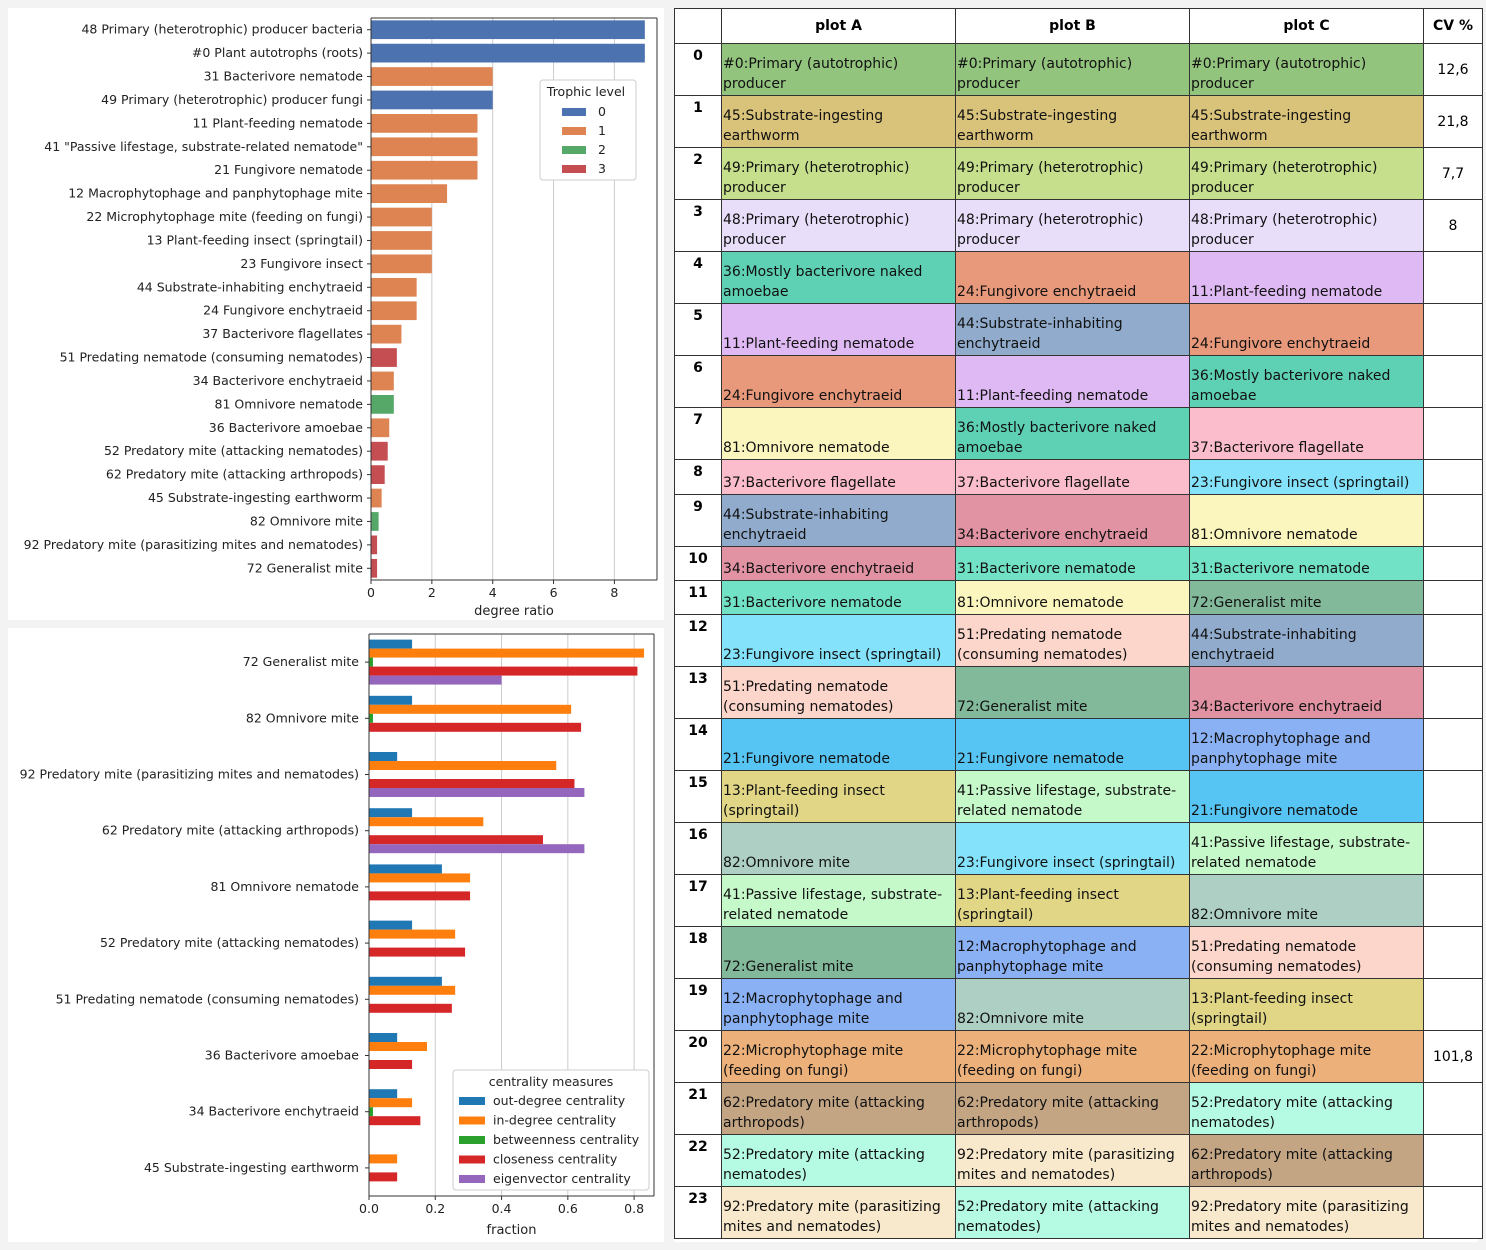 The height and width of the screenshot is (1250, 1486). I want to click on plot-a-cell: 11:Plant-feeding nematode, so click(838, 329).